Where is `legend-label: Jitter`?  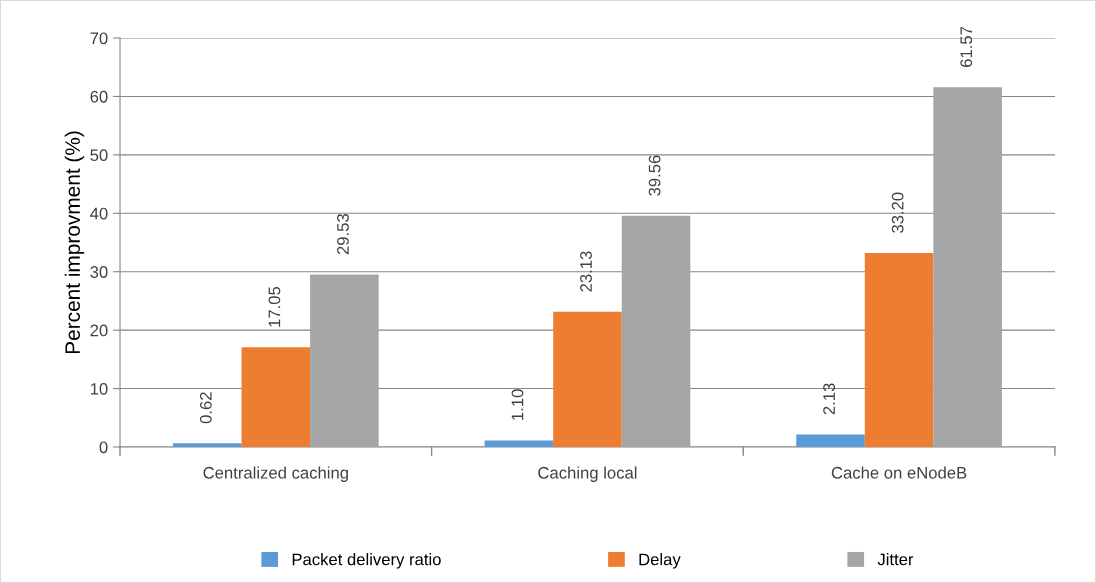 legend-label: Jitter is located at coordinates (895, 559).